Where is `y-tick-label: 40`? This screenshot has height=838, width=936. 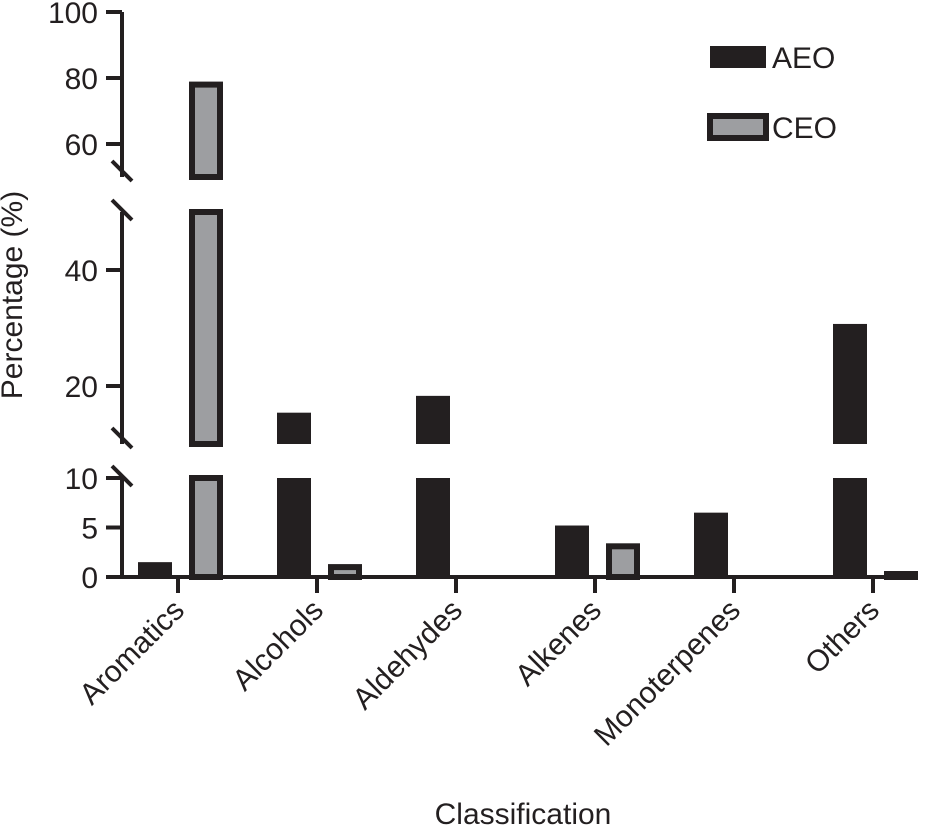 y-tick-label: 40 is located at coordinates (81, 271).